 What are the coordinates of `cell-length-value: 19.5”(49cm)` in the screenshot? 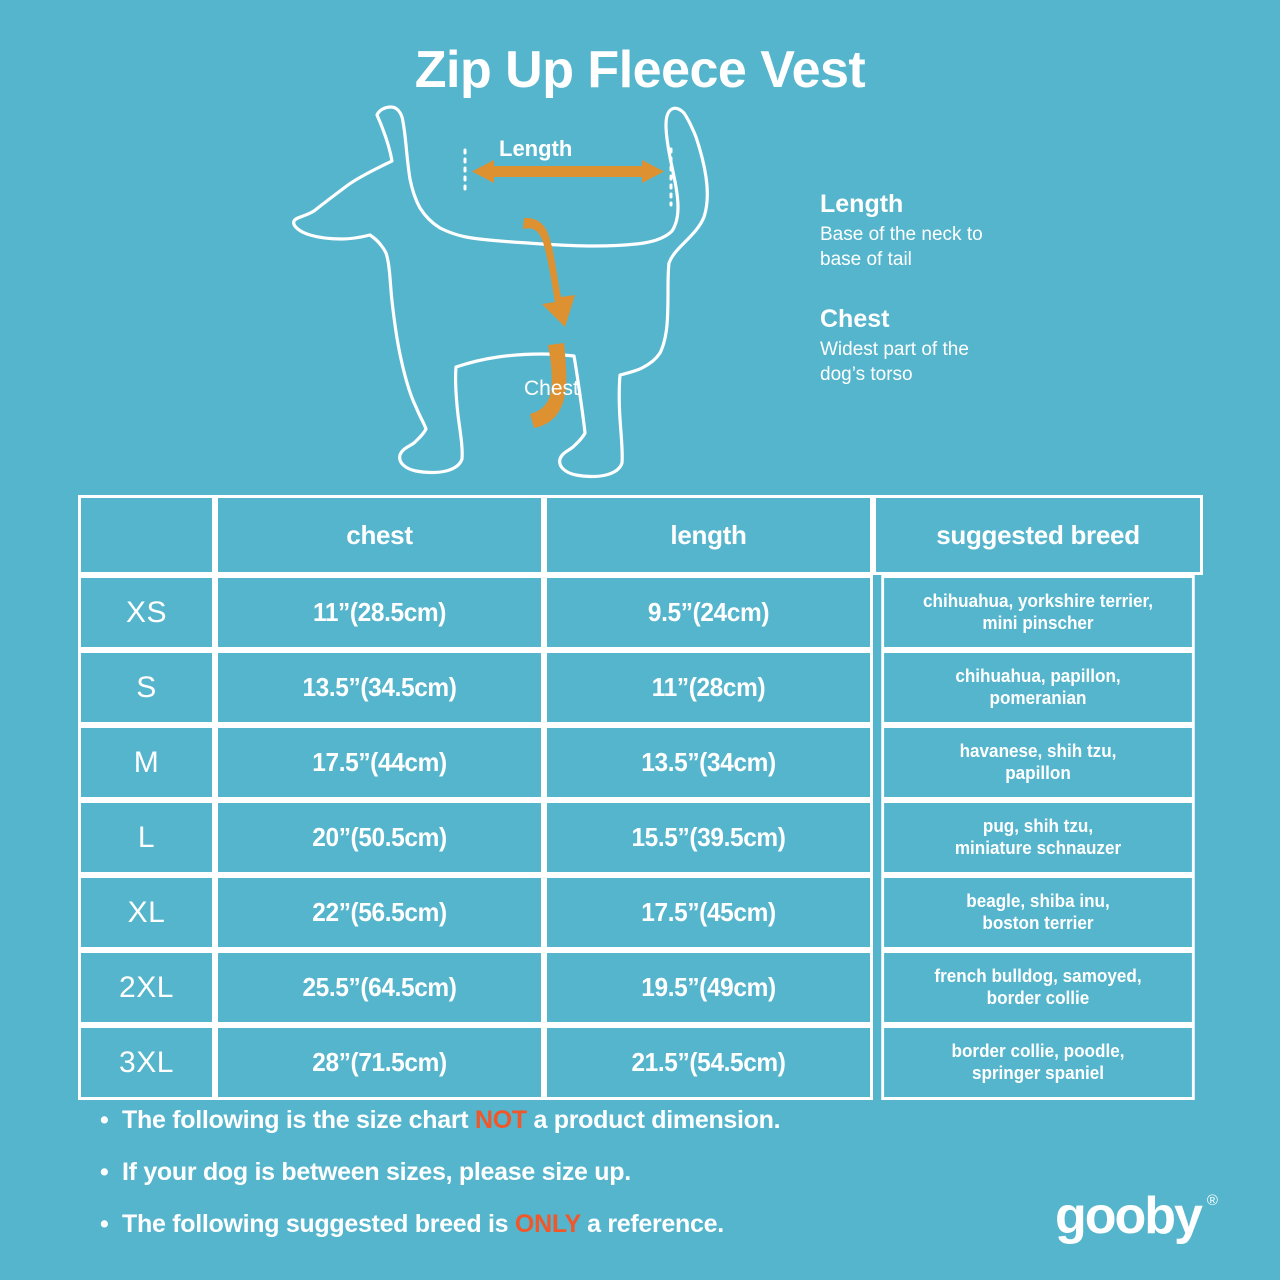 It's located at (708, 987).